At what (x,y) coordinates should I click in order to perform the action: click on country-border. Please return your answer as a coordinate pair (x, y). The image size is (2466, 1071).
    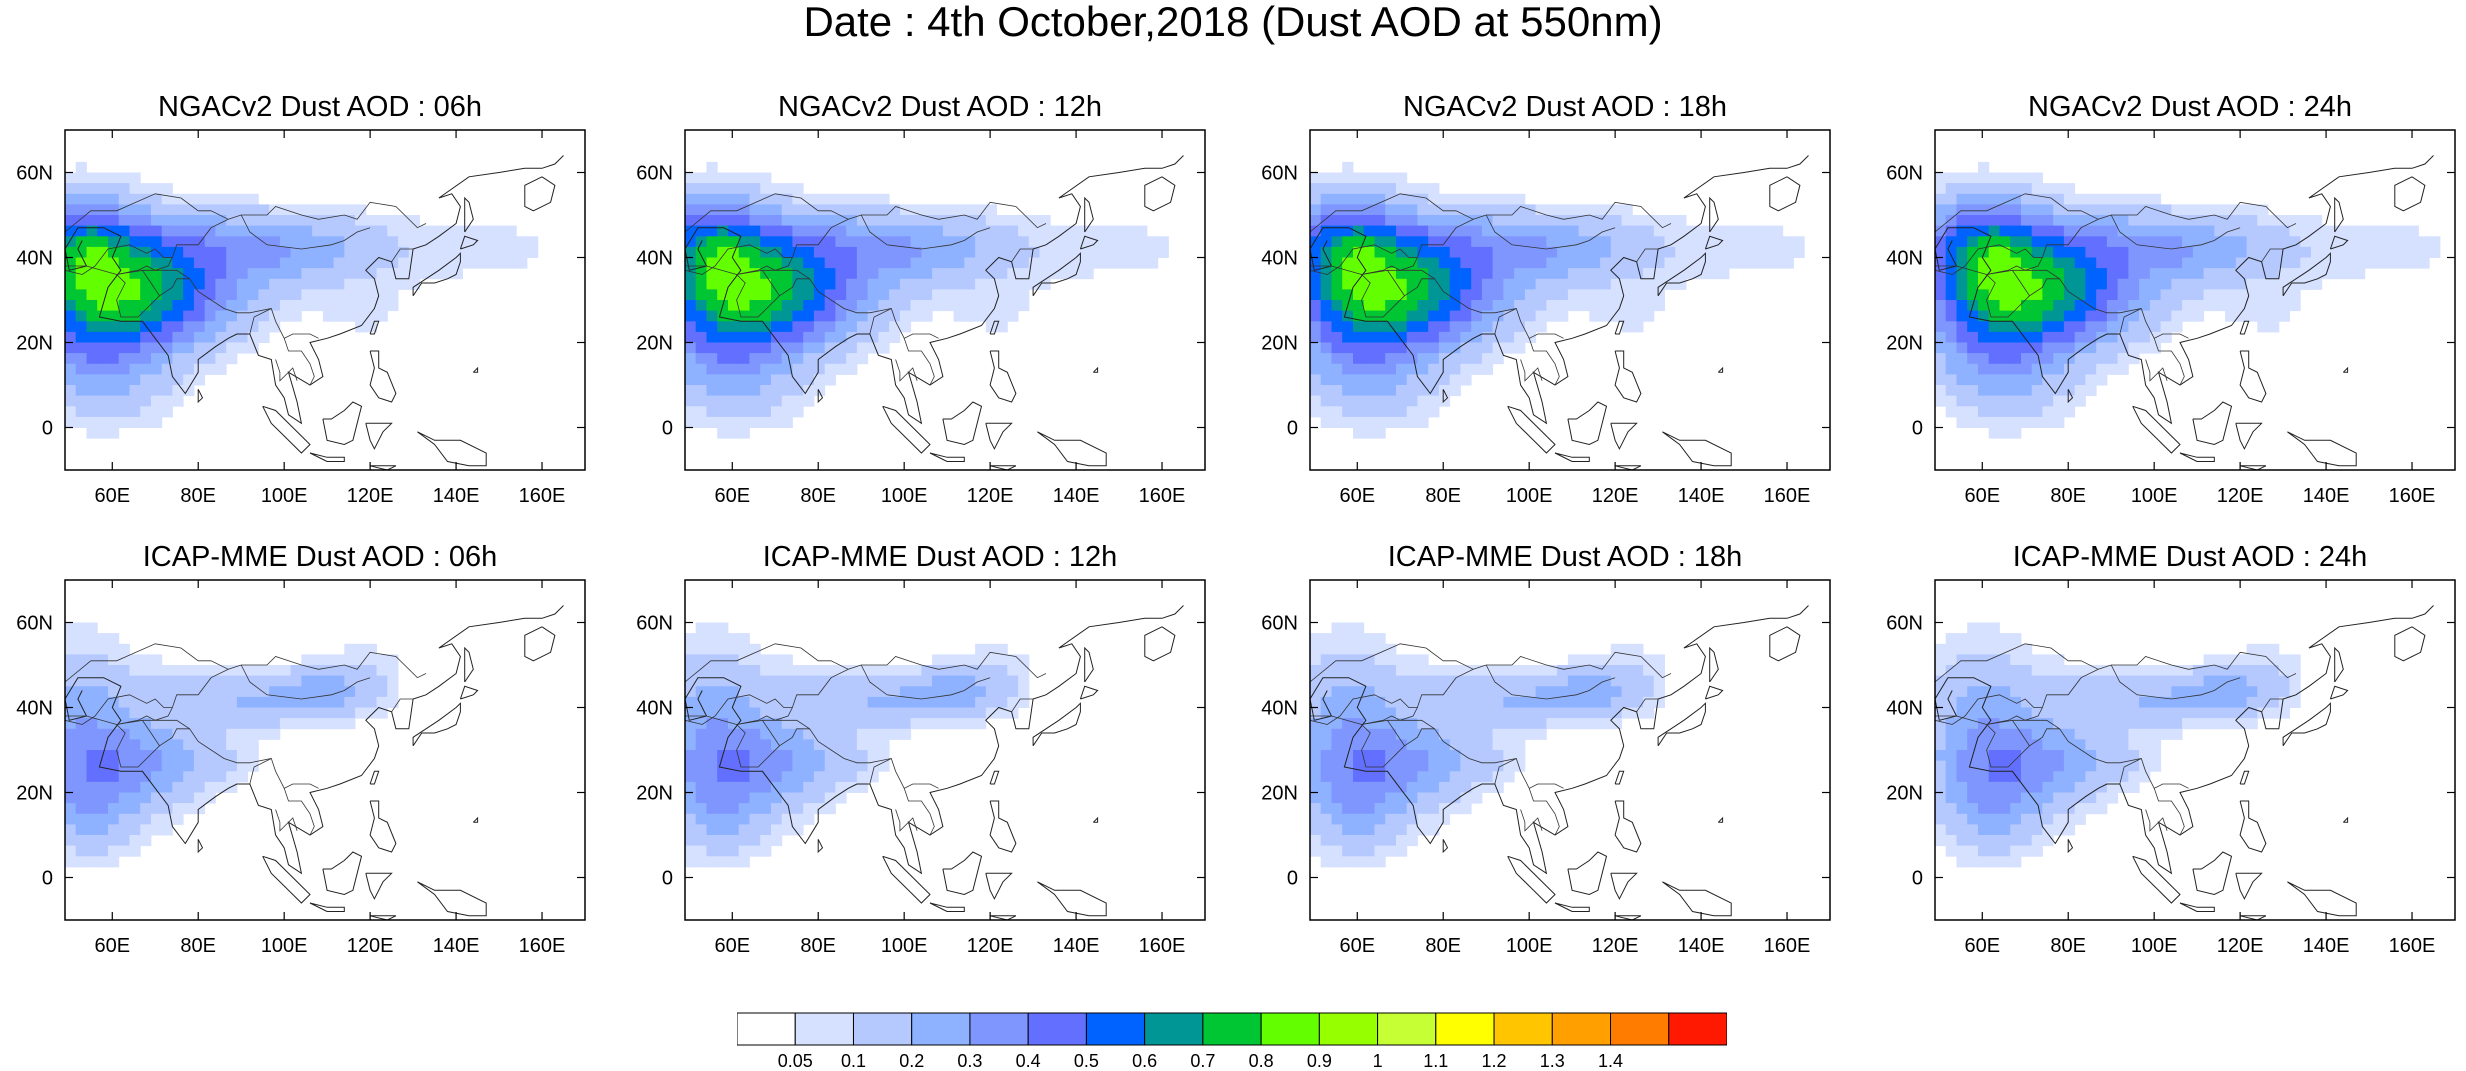
    Looking at the image, I should click on (2175, 232).